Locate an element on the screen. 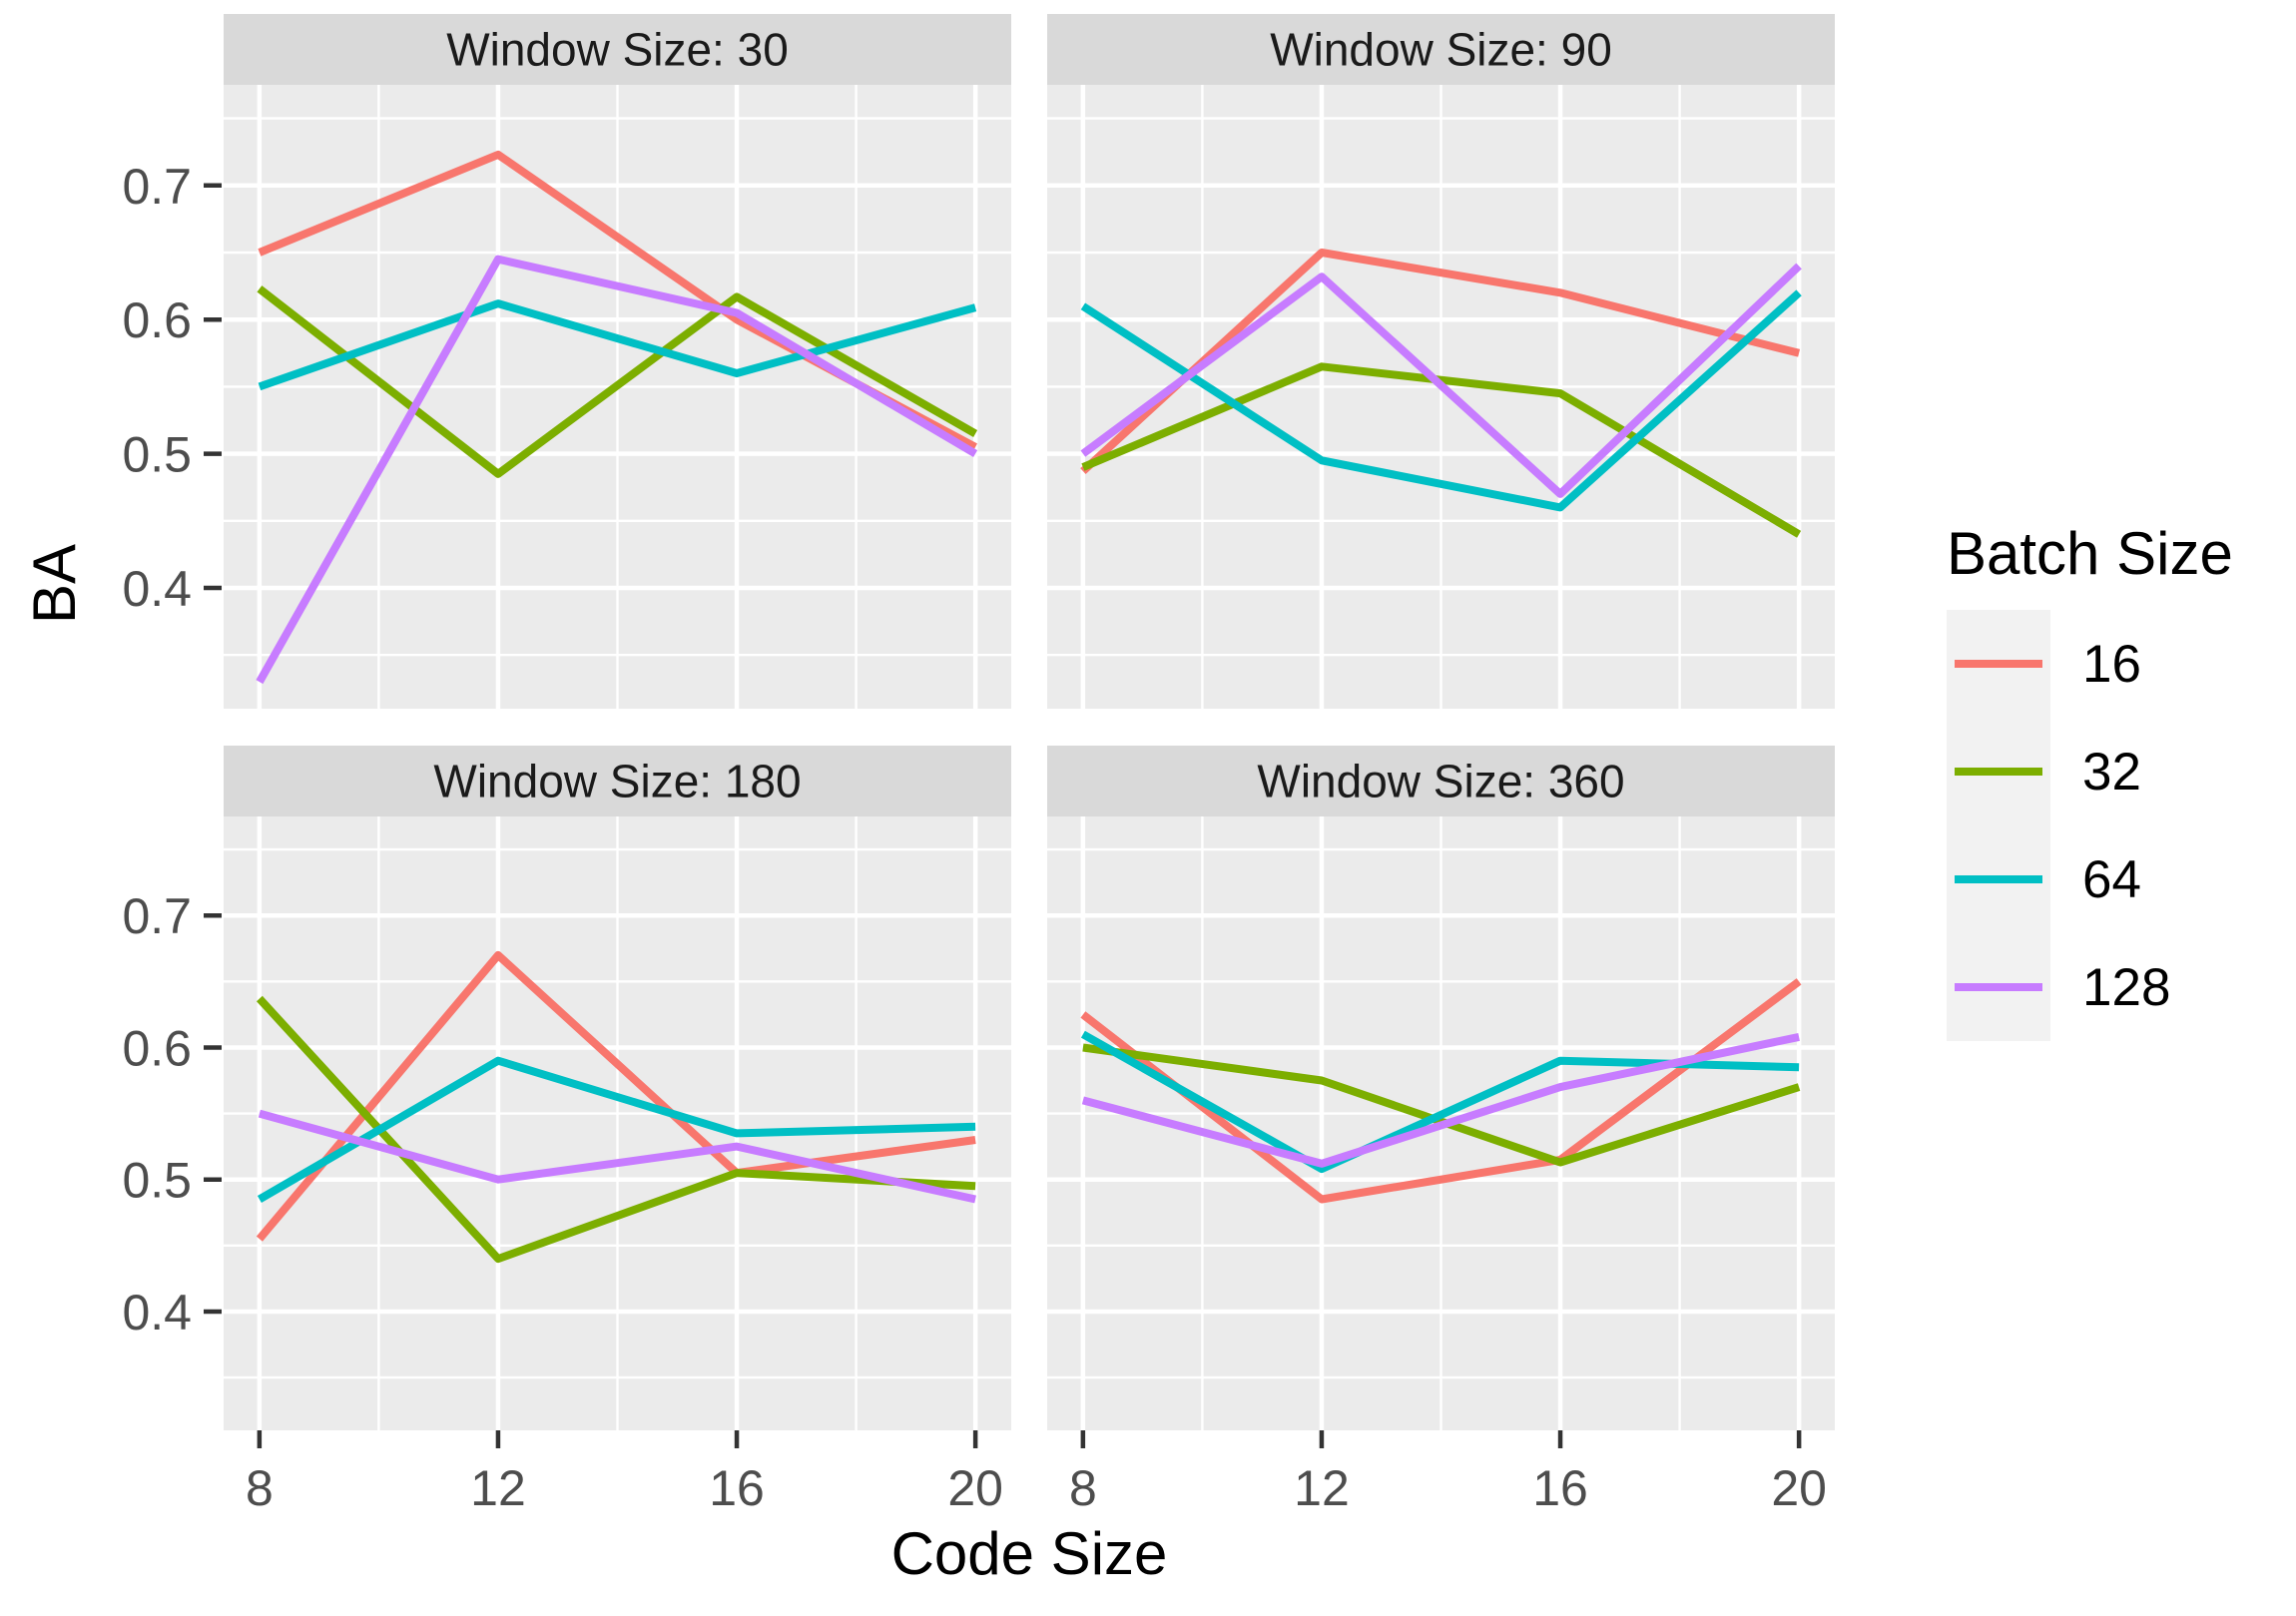 The height and width of the screenshot is (1616, 2296). legend-title: Batch Size is located at coordinates (2090, 553).